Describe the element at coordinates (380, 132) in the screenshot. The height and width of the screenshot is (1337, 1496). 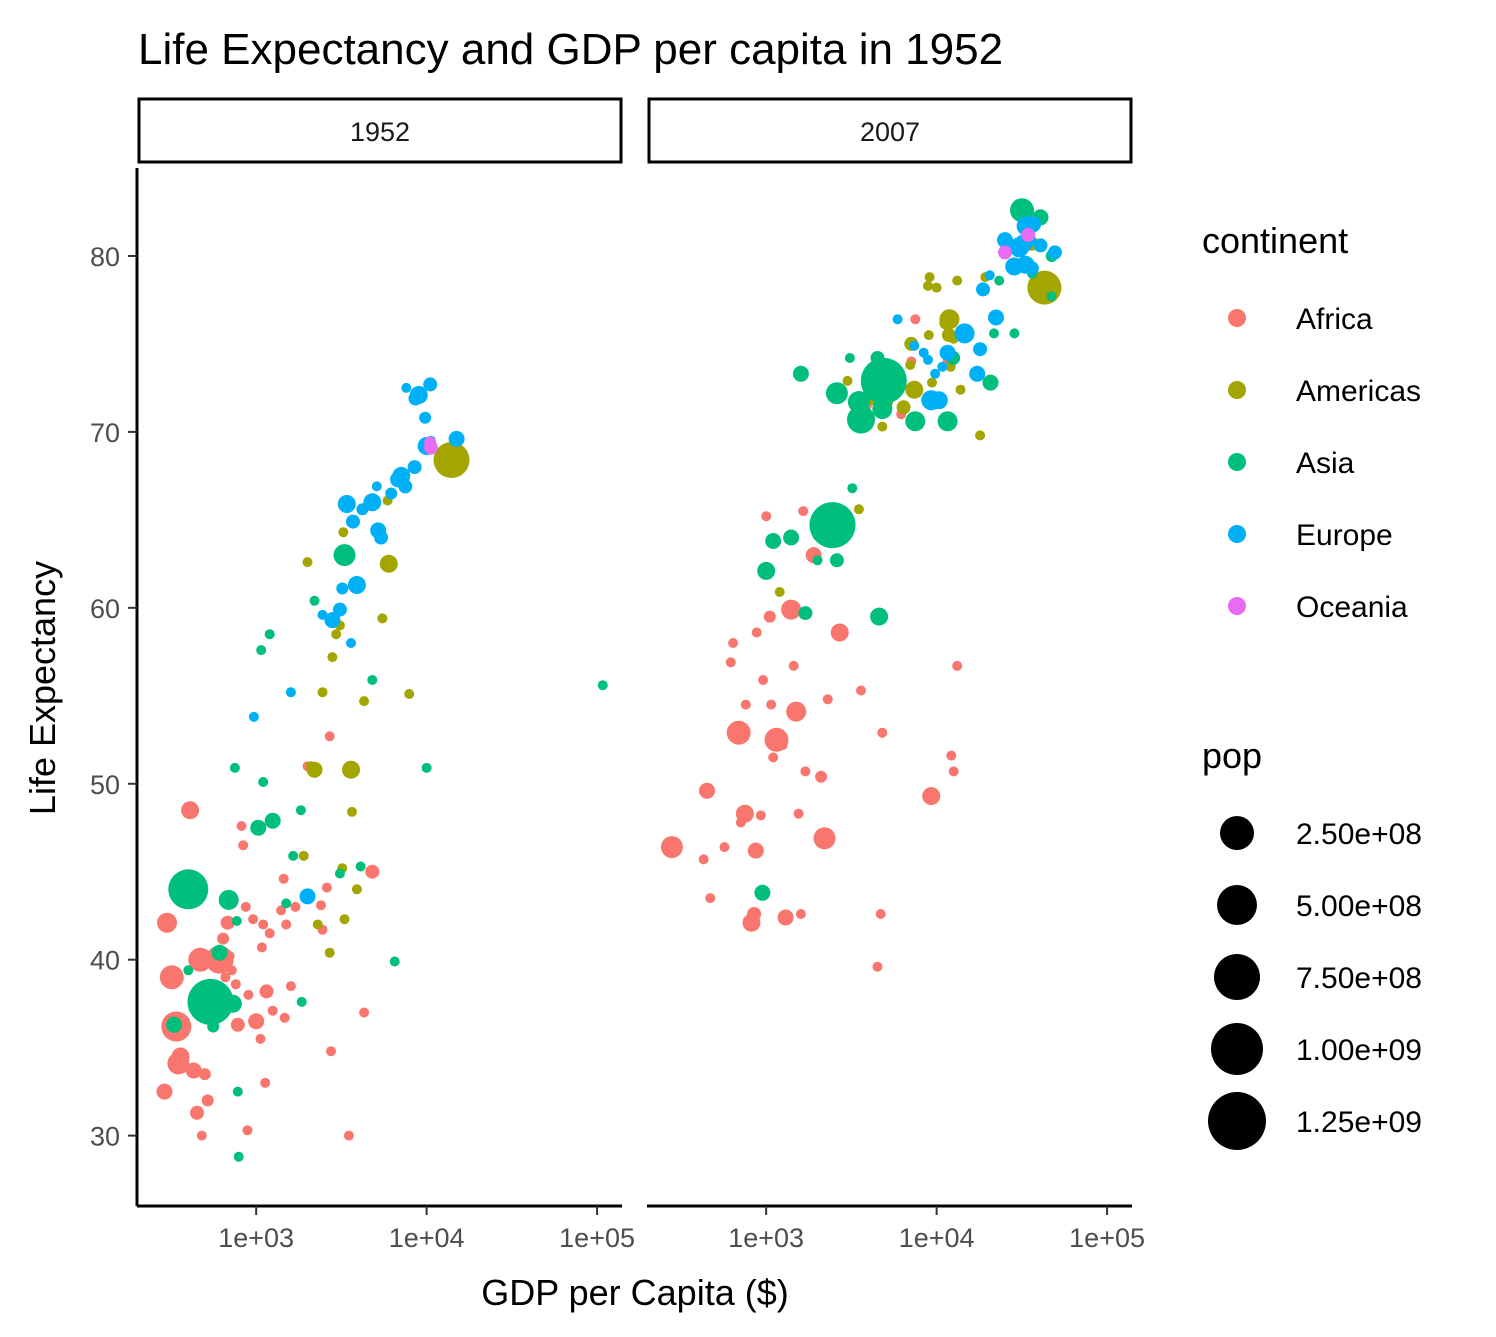
I see `facet-label-1952: 1952` at that location.